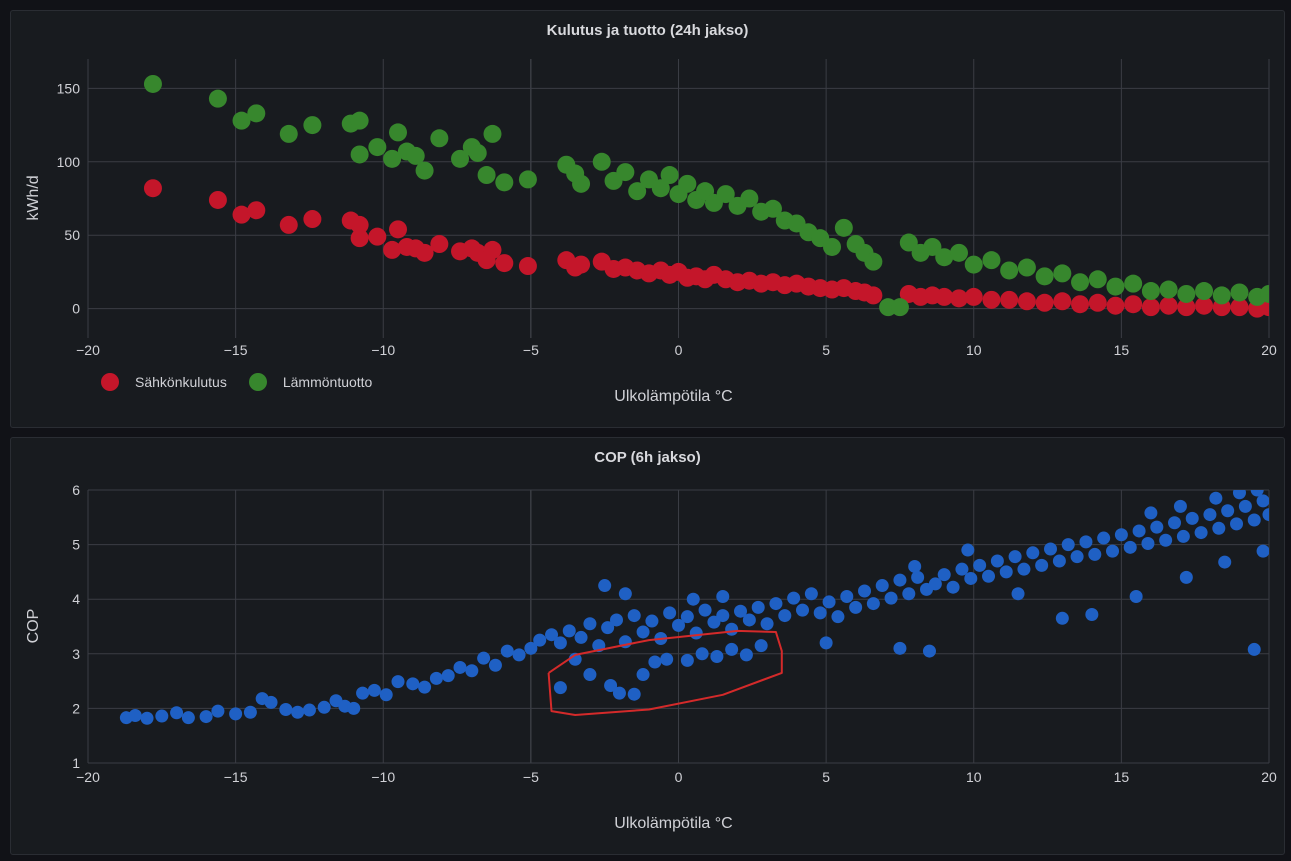 This screenshot has width=1291, height=861. I want to click on consumption-x-axis-title: Ulkolämpötila °C, so click(673, 396).